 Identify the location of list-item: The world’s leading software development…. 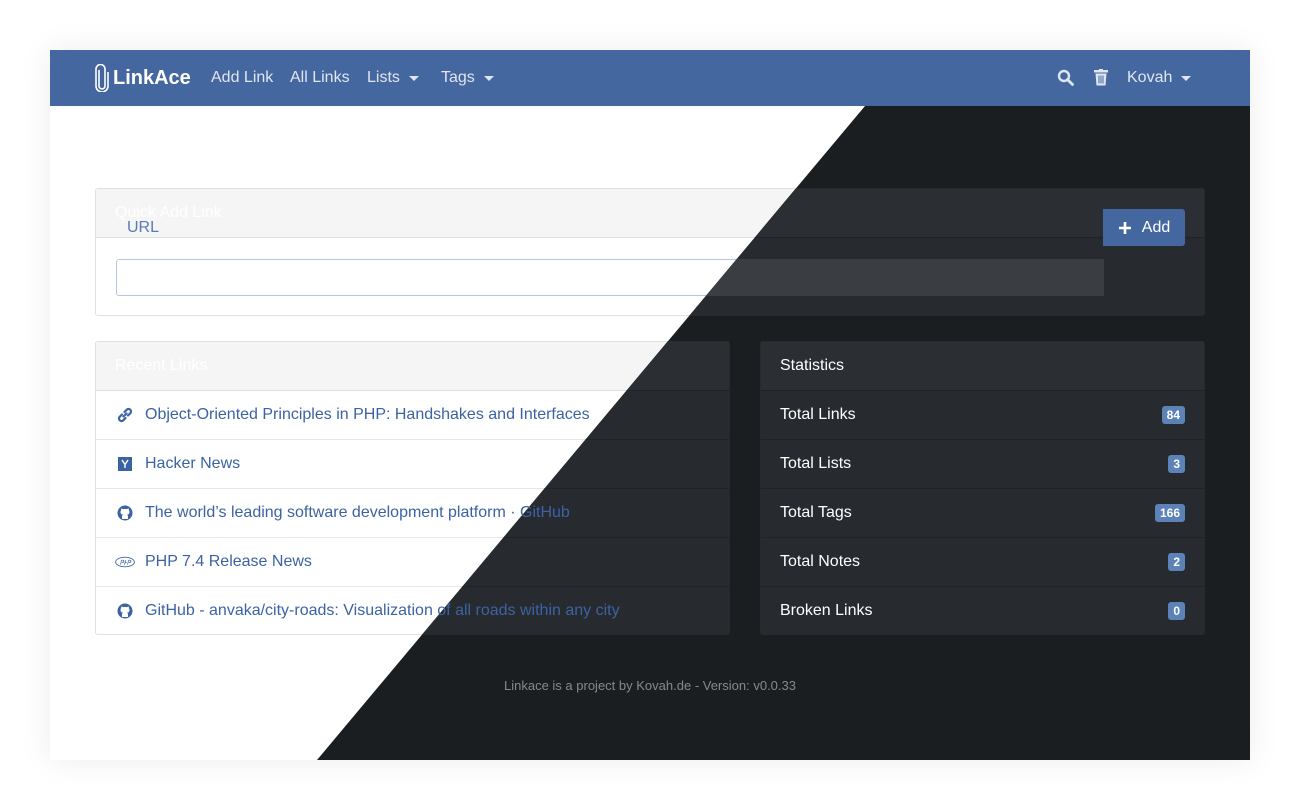
(412, 512).